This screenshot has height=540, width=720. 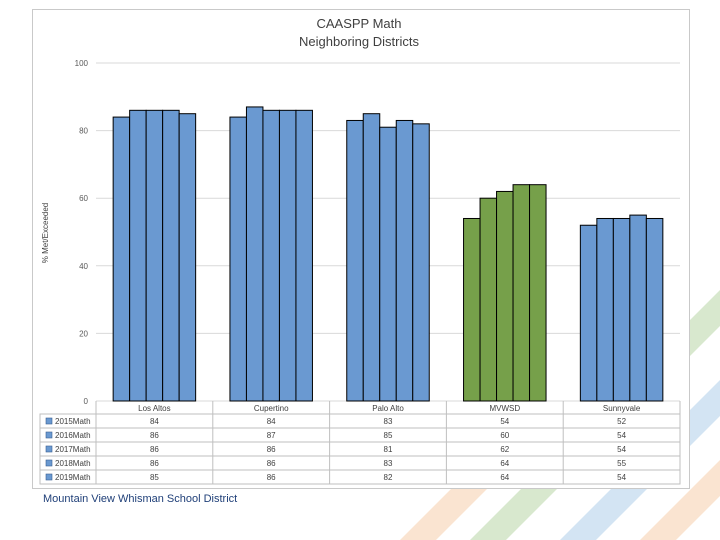 What do you see at coordinates (73, 435) in the screenshot?
I see `legend-label: 2016Math` at bounding box center [73, 435].